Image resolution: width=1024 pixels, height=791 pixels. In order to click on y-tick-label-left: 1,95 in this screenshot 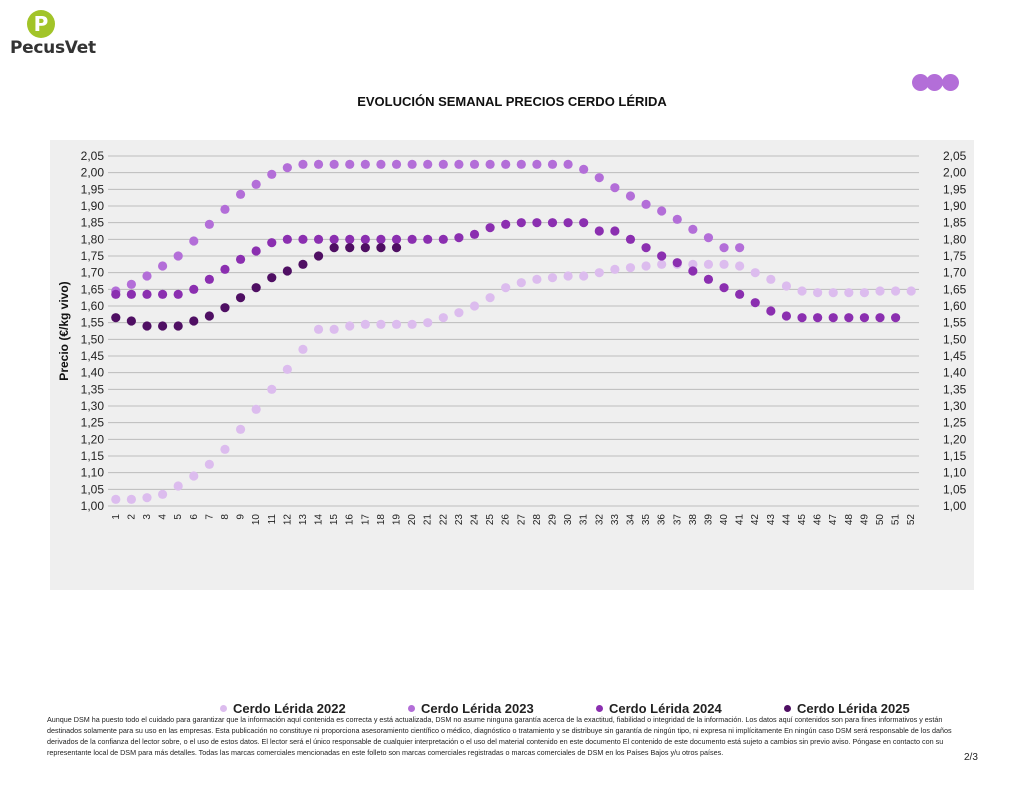, I will do `click(93, 189)`.